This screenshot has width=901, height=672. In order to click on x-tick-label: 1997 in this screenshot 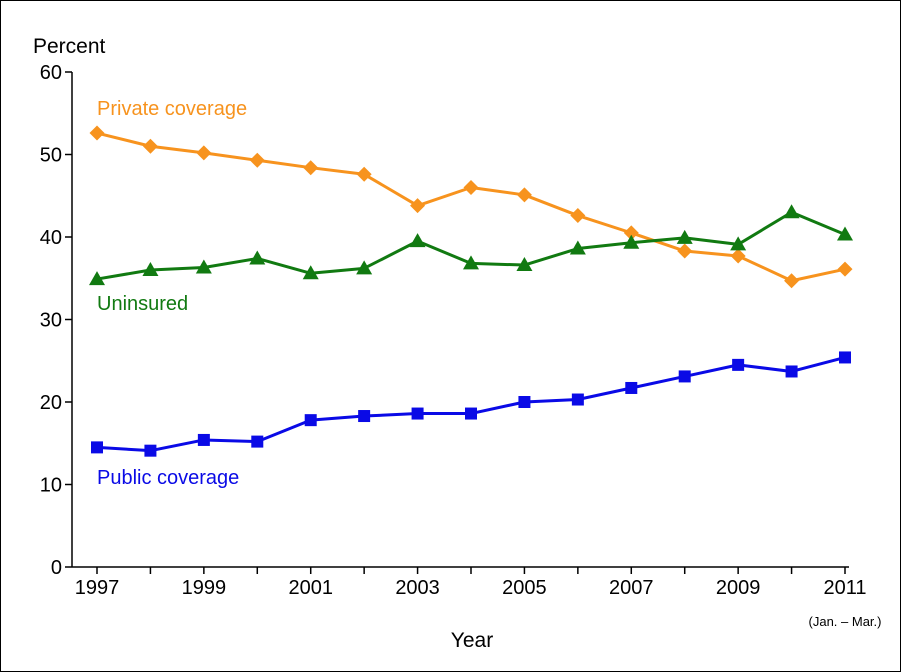, I will do `click(97, 588)`.